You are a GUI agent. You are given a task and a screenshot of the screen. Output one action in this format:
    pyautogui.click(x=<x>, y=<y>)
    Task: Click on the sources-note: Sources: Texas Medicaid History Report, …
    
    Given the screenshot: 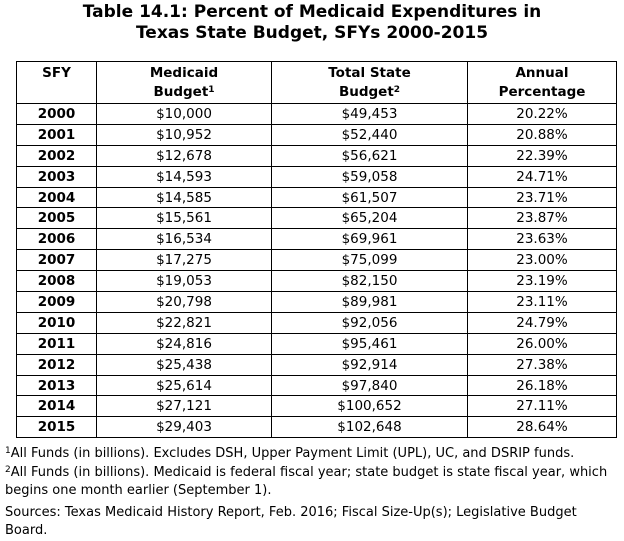 What is the action you would take?
    pyautogui.click(x=291, y=521)
    